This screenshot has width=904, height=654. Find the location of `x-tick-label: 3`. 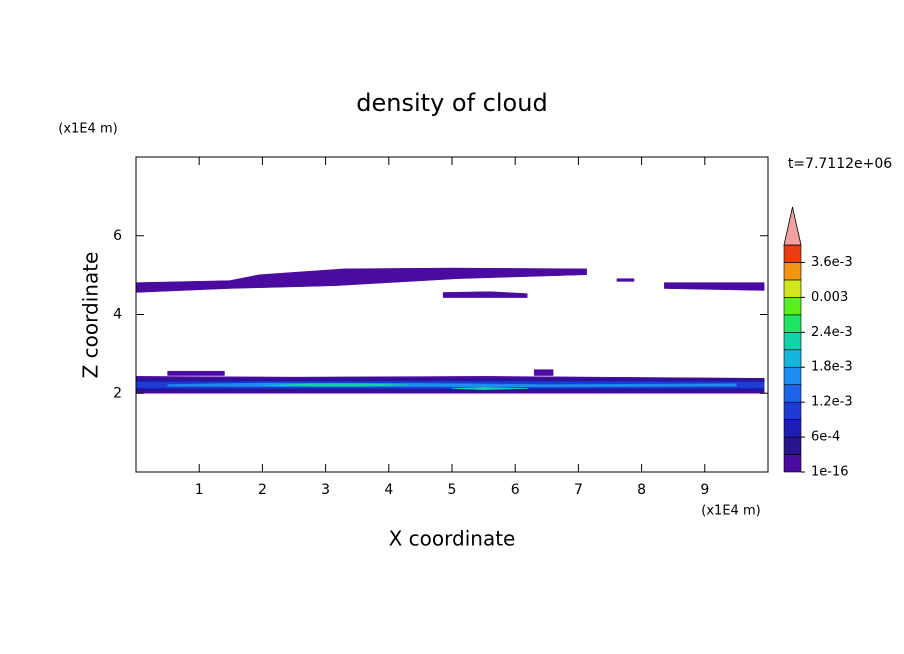

x-tick-label: 3 is located at coordinates (325, 490).